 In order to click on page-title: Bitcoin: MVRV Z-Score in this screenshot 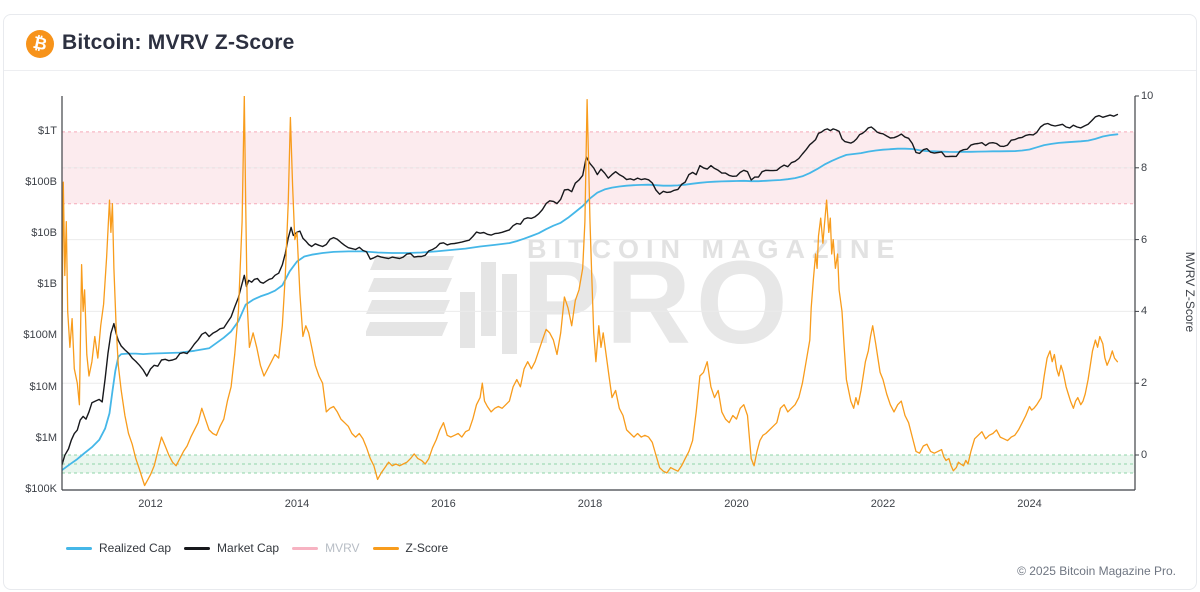, I will do `click(178, 42)`.